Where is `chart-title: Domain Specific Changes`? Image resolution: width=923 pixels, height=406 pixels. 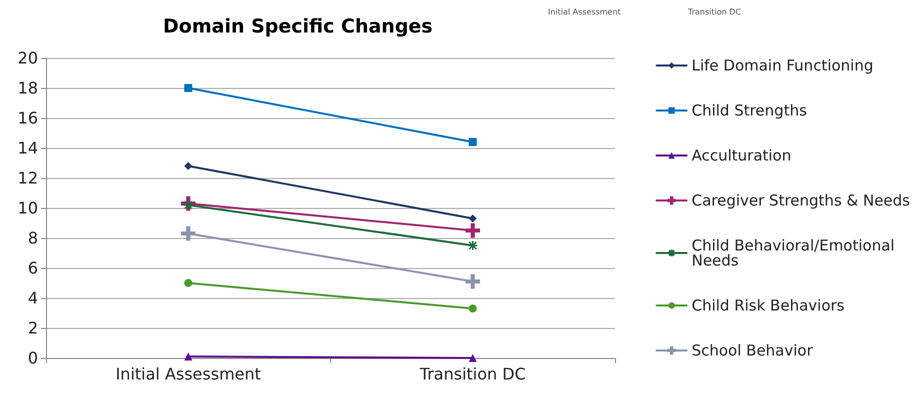 chart-title: Domain Specific Changes is located at coordinates (298, 27).